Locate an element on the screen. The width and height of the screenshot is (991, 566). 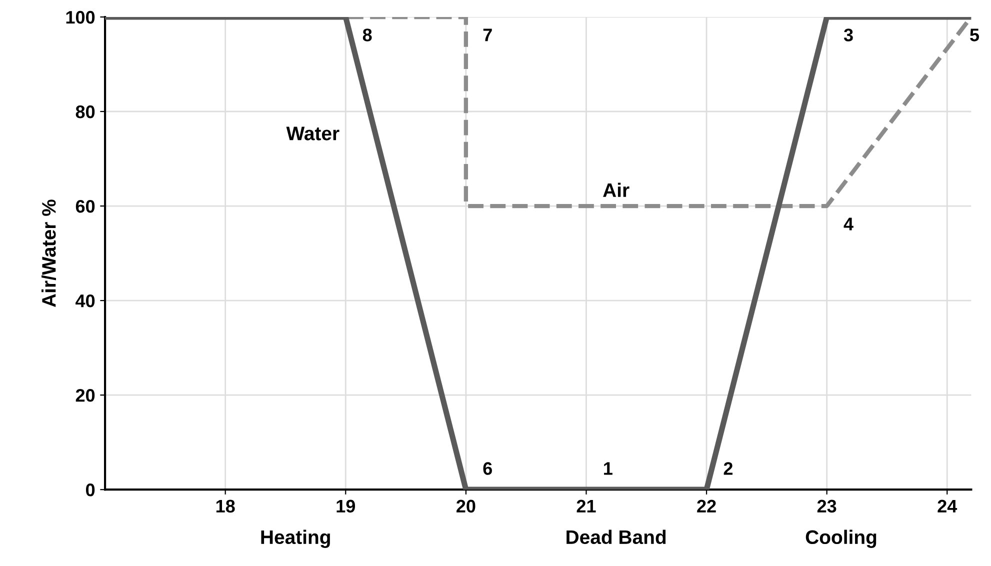
text: Dead Band is located at coordinates (616, 537).